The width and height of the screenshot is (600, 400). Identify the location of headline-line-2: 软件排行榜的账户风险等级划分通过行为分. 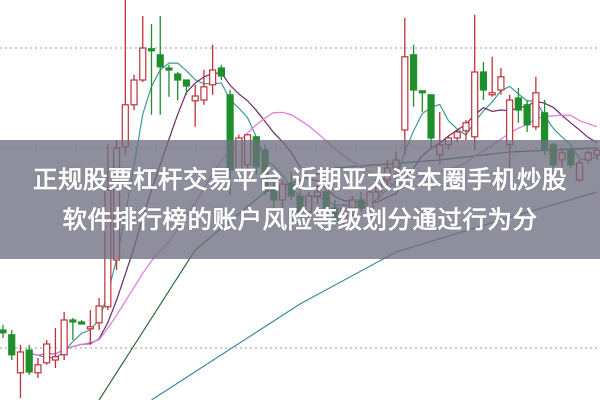
(300, 219).